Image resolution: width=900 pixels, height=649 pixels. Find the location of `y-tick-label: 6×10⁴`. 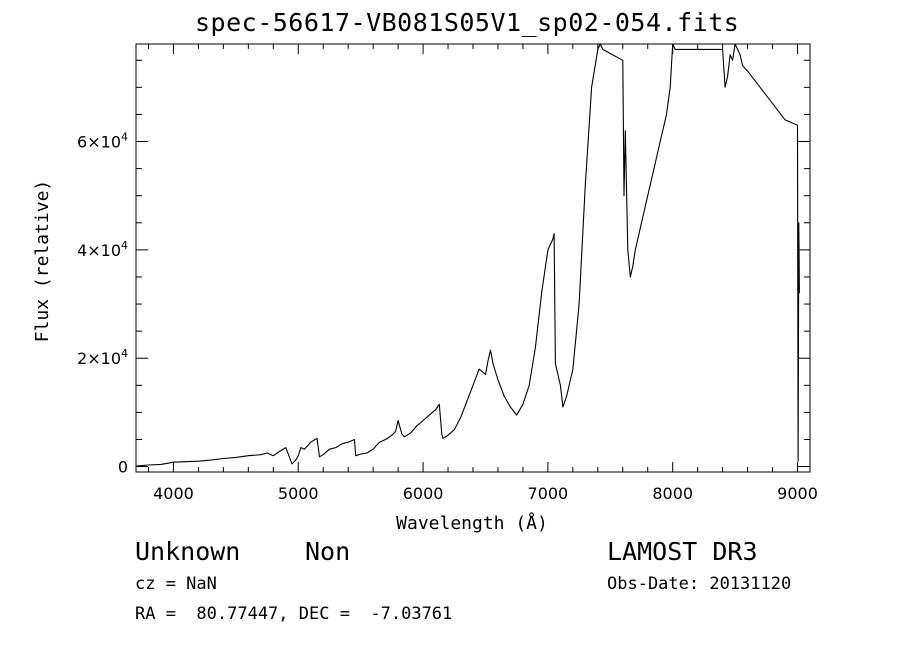

y-tick-label: 6×10⁴ is located at coordinates (102, 141).